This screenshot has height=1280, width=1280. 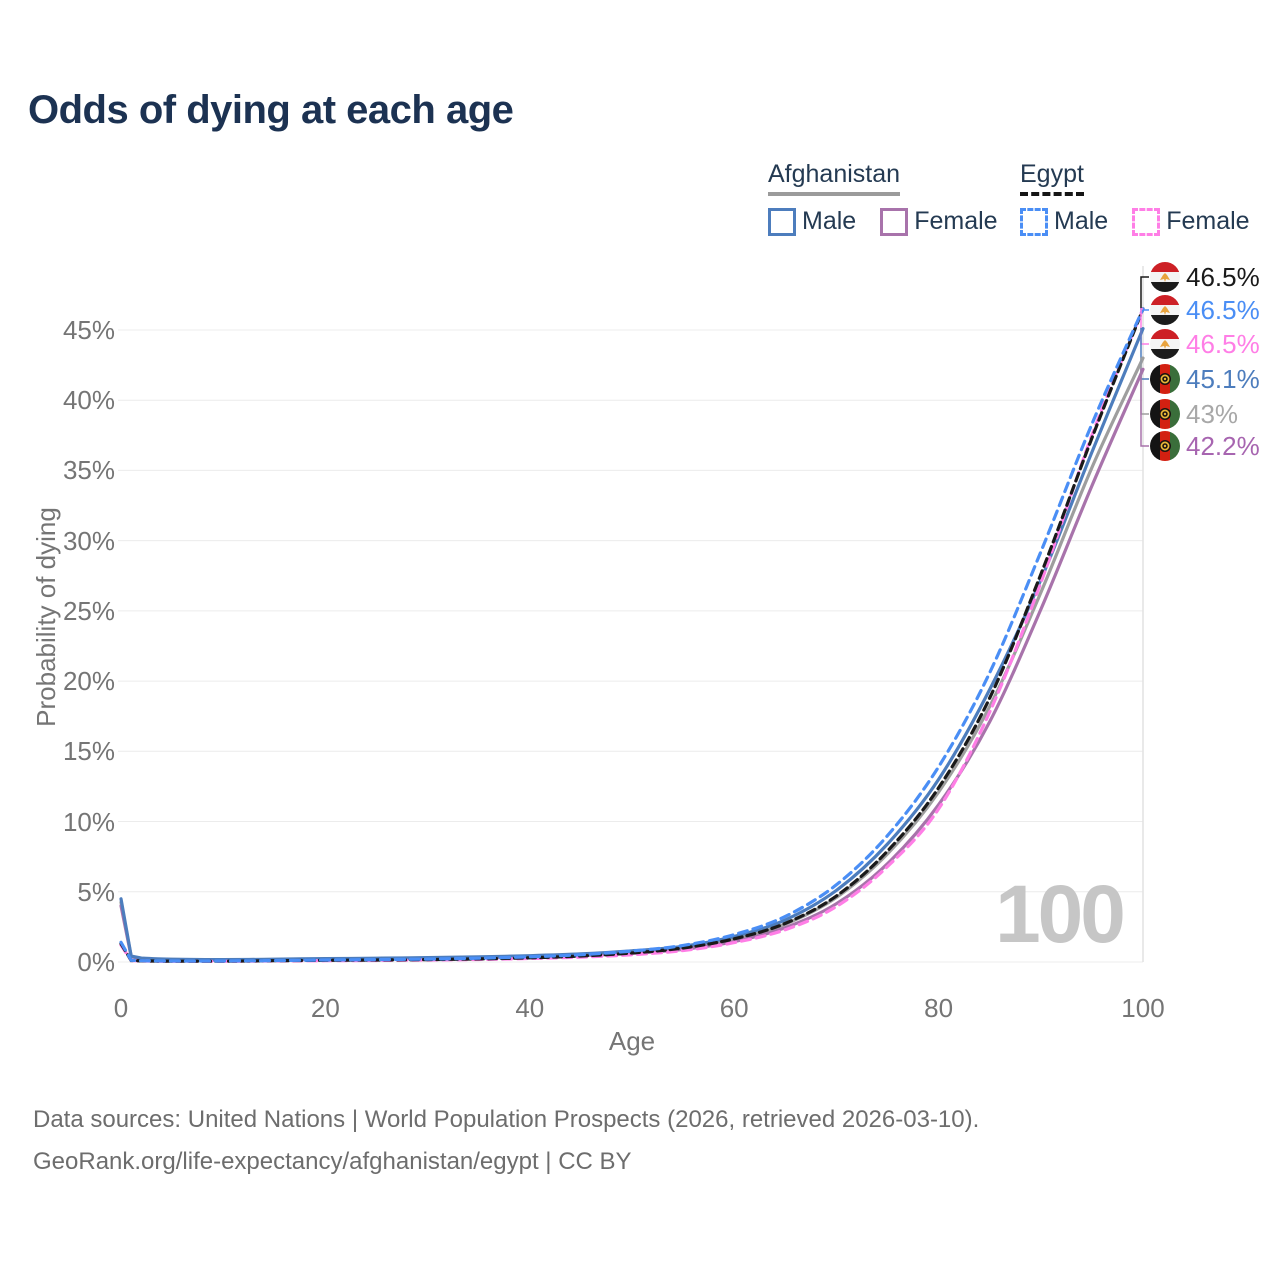 What do you see at coordinates (88, 681) in the screenshot?
I see `y-tick-label: 20%` at bounding box center [88, 681].